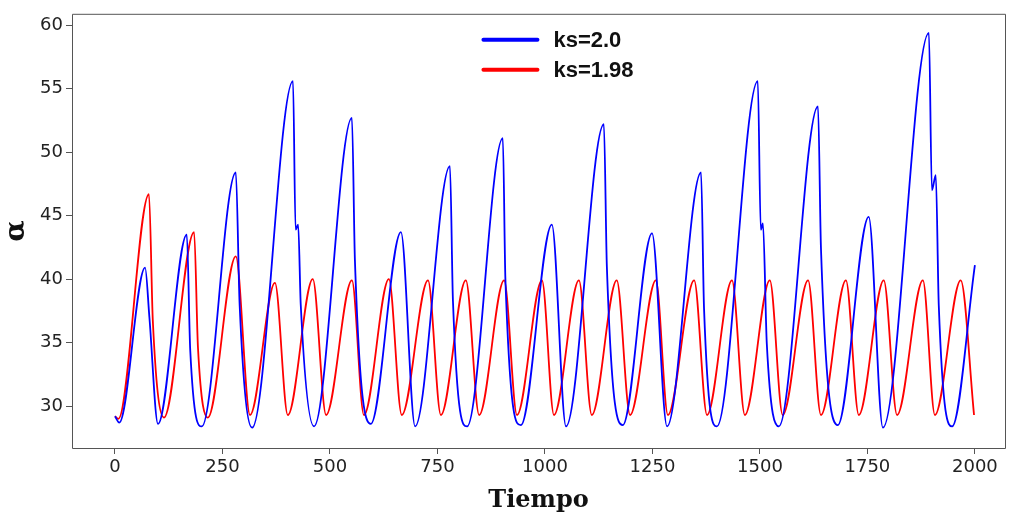 This screenshot has width=1010, height=515. What do you see at coordinates (51, 150) in the screenshot?
I see `y-tick-label: 50` at bounding box center [51, 150].